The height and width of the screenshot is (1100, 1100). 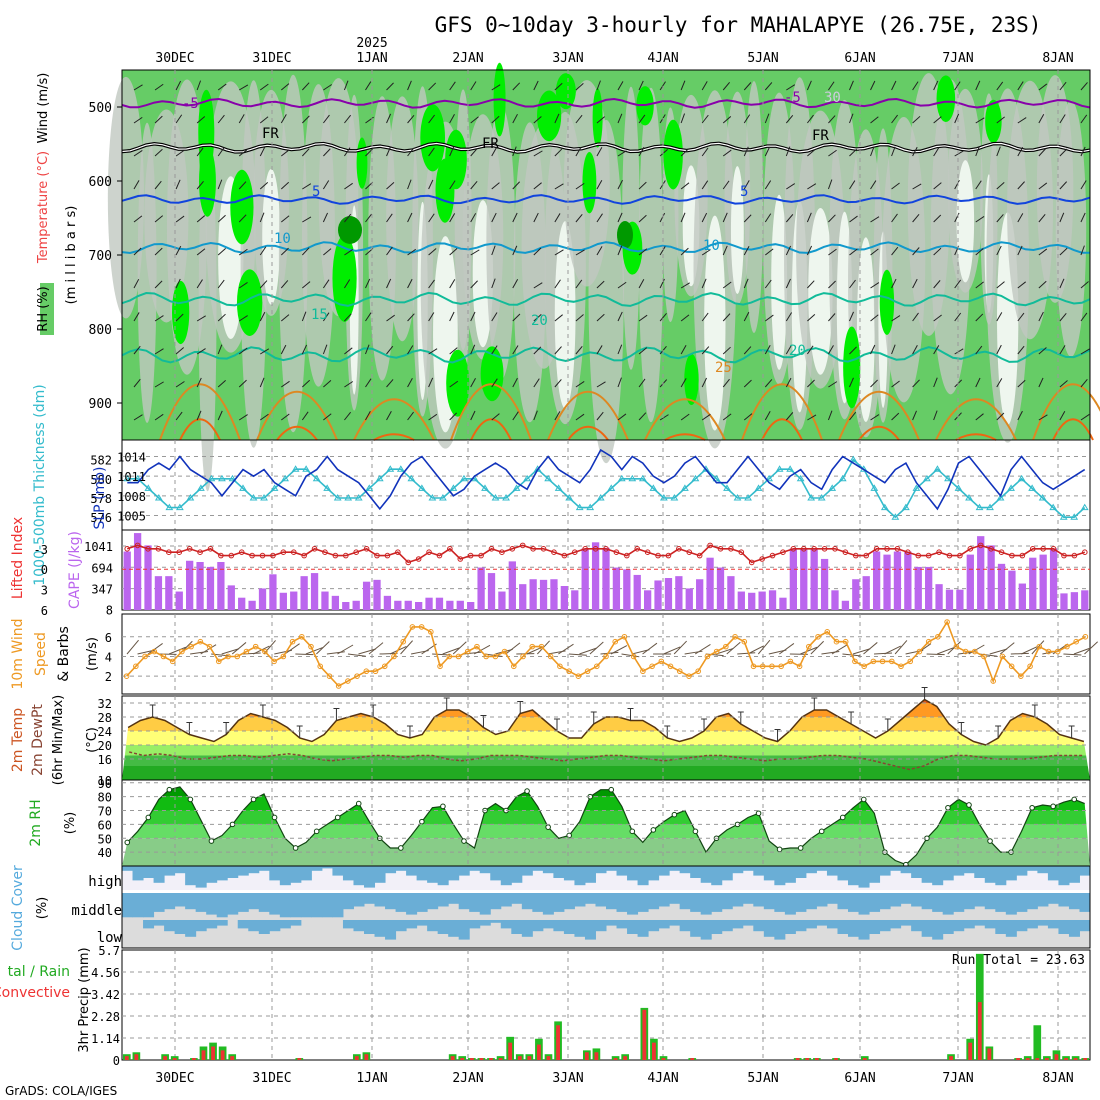 What do you see at coordinates (606, 760) in the screenshot?
I see `temp-band` at bounding box center [606, 760].